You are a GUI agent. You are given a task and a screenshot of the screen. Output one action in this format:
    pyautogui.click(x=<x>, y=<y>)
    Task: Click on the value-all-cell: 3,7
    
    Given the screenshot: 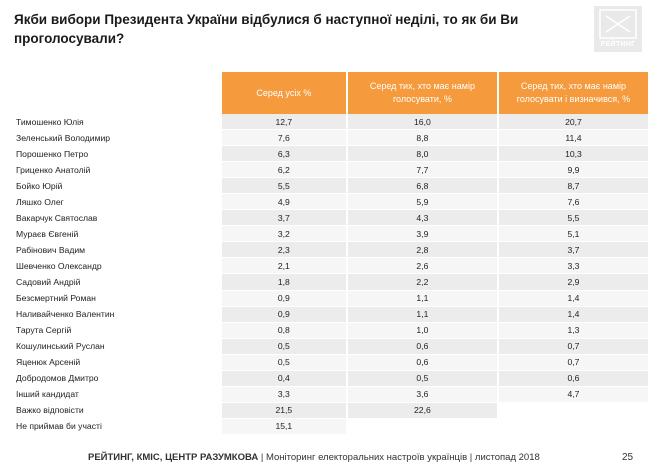 What is the action you would take?
    pyautogui.click(x=284, y=218)
    